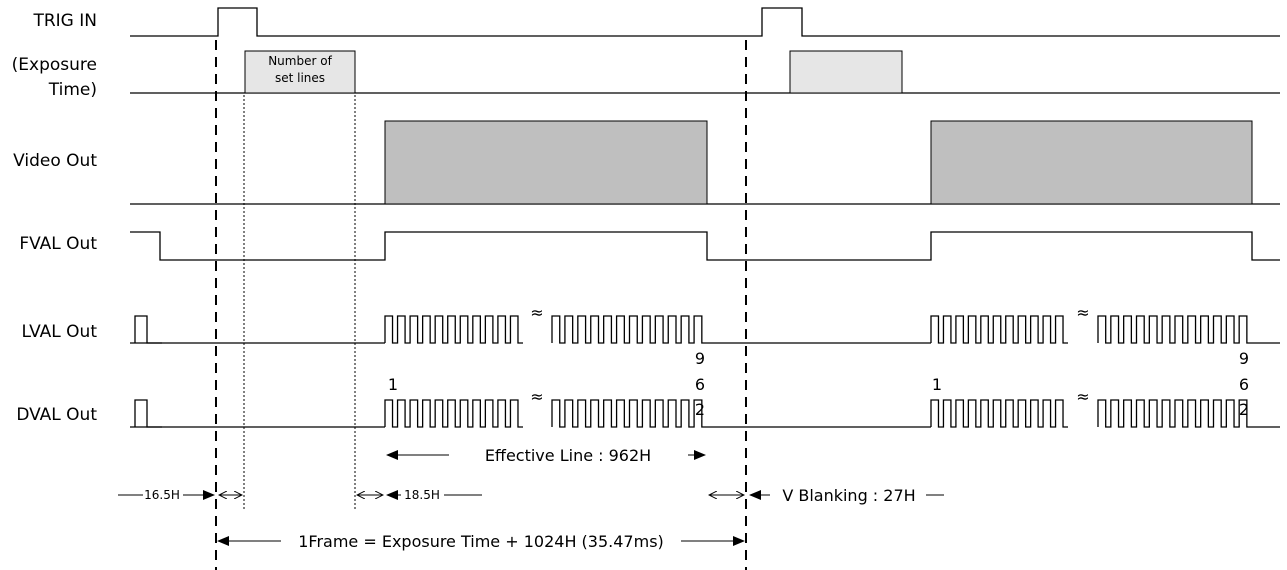 This screenshot has height=570, width=1287. What do you see at coordinates (705, 22) in the screenshot?
I see `trig-in-waveform` at bounding box center [705, 22].